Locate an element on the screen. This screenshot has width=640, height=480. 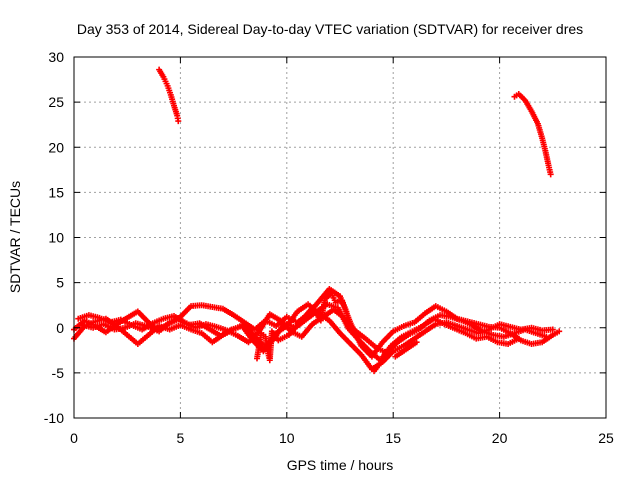
x-tick-label: 20 is located at coordinates (500, 438).